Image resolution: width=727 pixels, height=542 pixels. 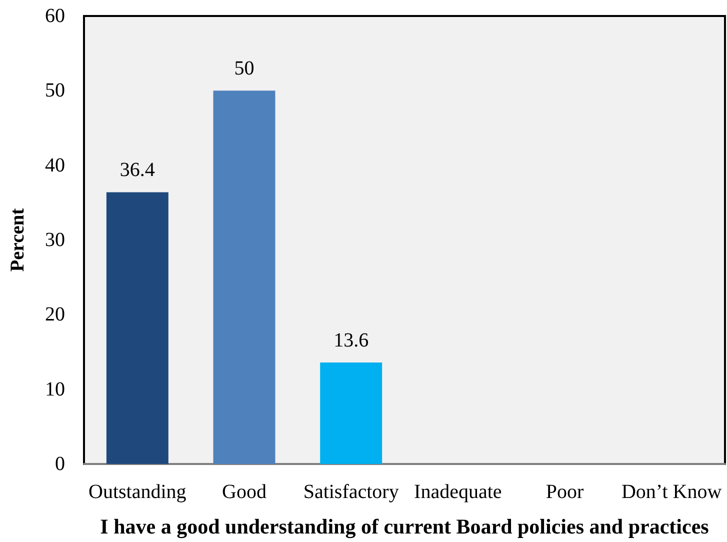 What do you see at coordinates (55, 389) in the screenshot?
I see `y-tick-label: 10` at bounding box center [55, 389].